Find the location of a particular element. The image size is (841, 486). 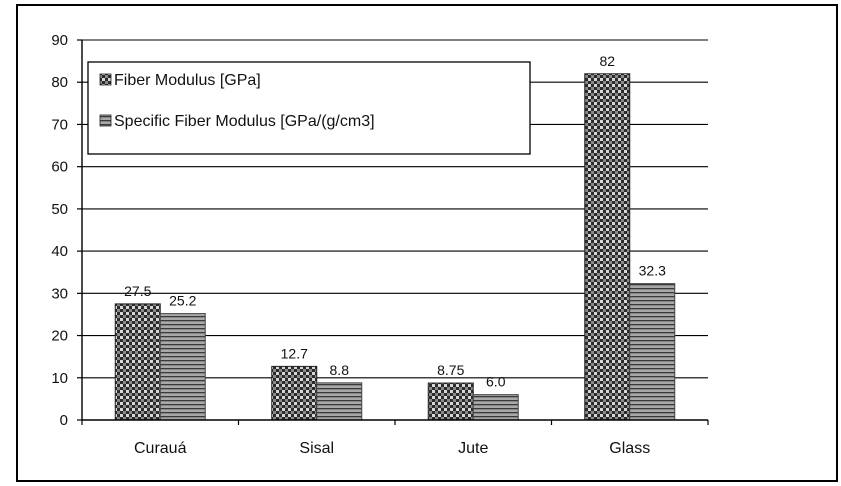

legend-box is located at coordinates (309, 108).